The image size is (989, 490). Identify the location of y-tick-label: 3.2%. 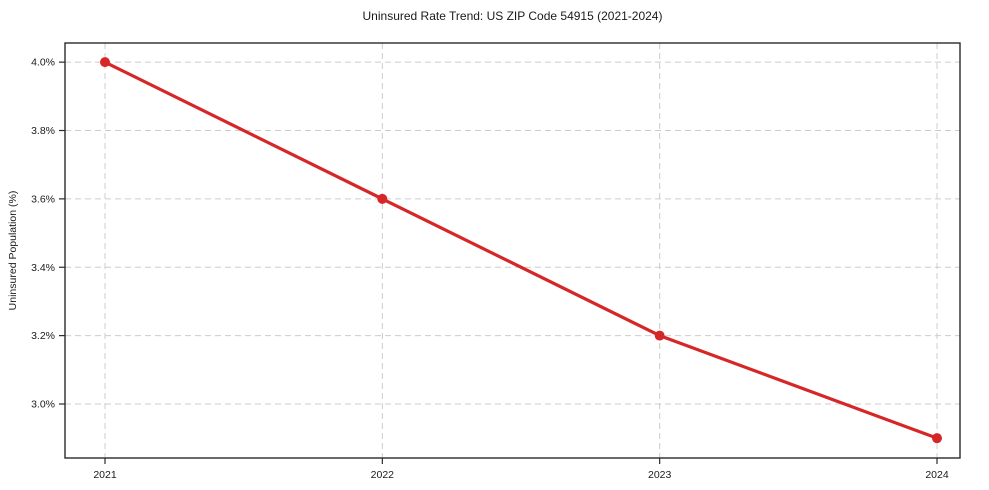
(43, 336).